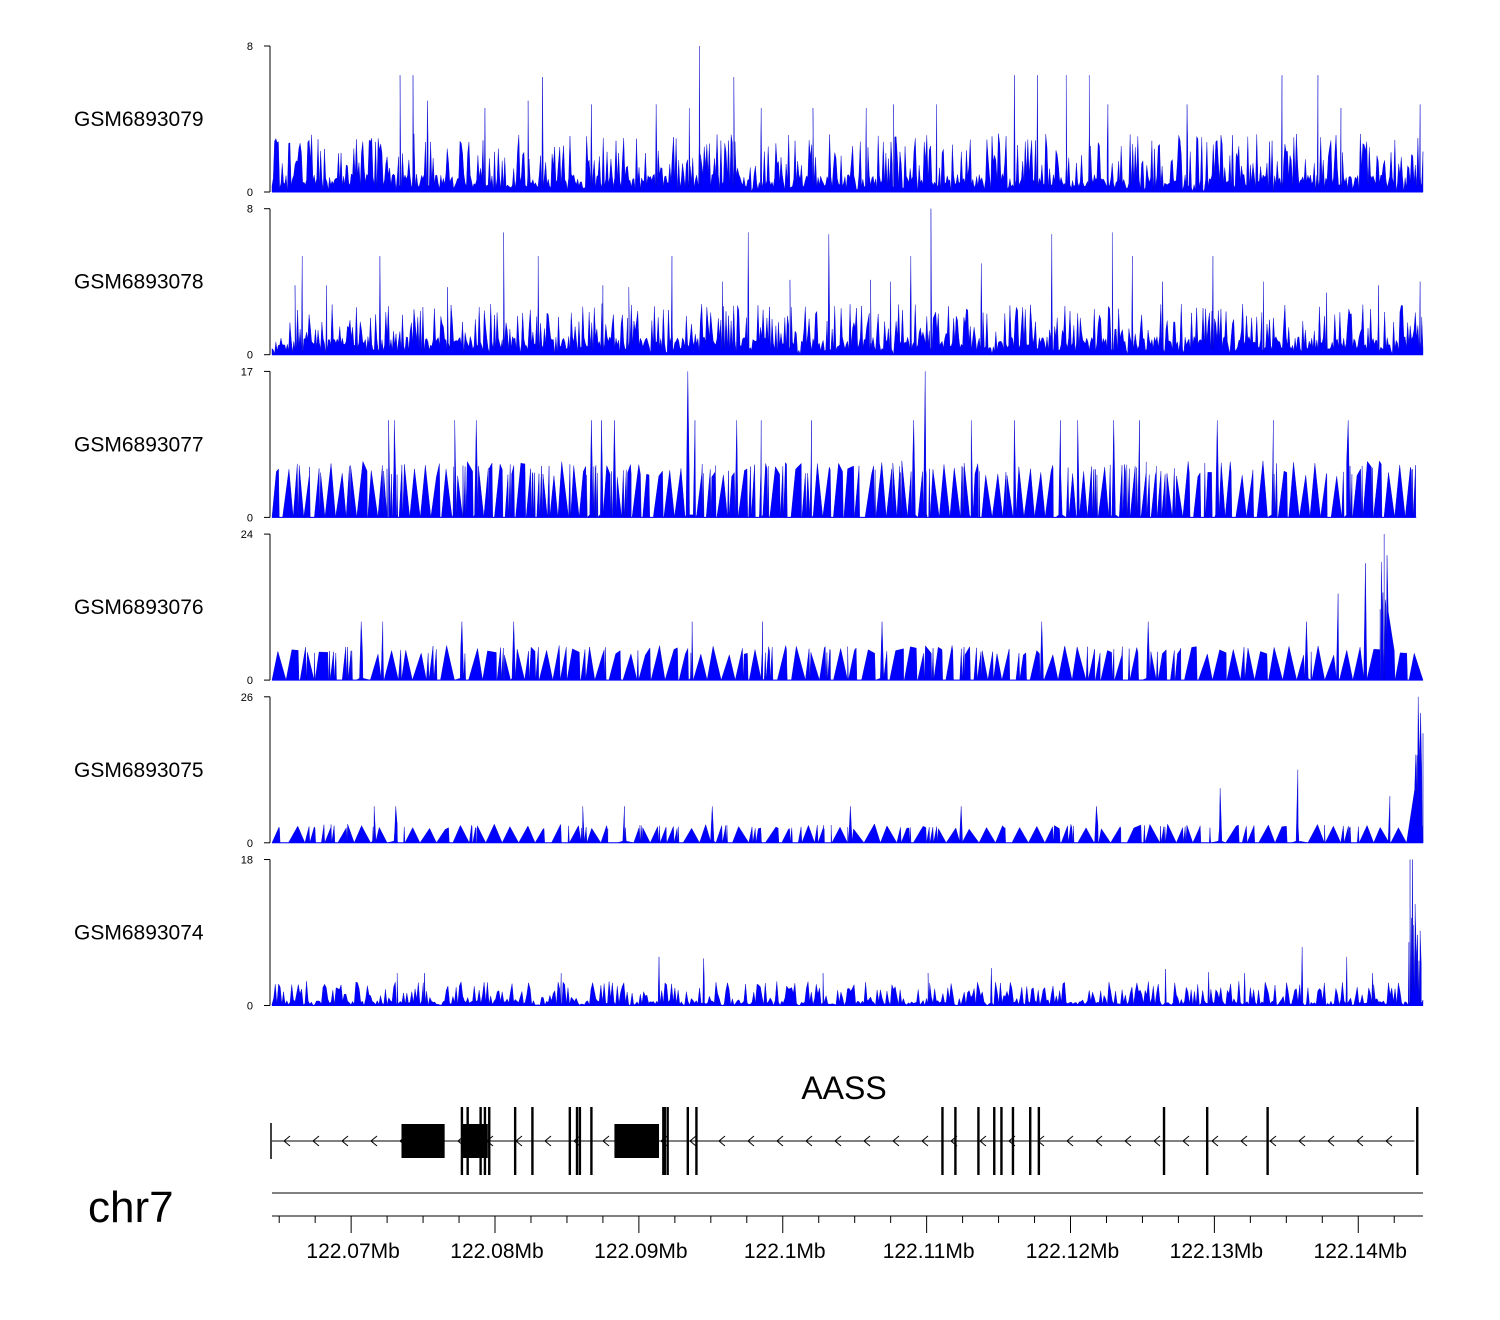 Image resolution: width=1500 pixels, height=1320 pixels. What do you see at coordinates (1216, 1251) in the screenshot?
I see `x-tick-label: 122.13Mb` at bounding box center [1216, 1251].